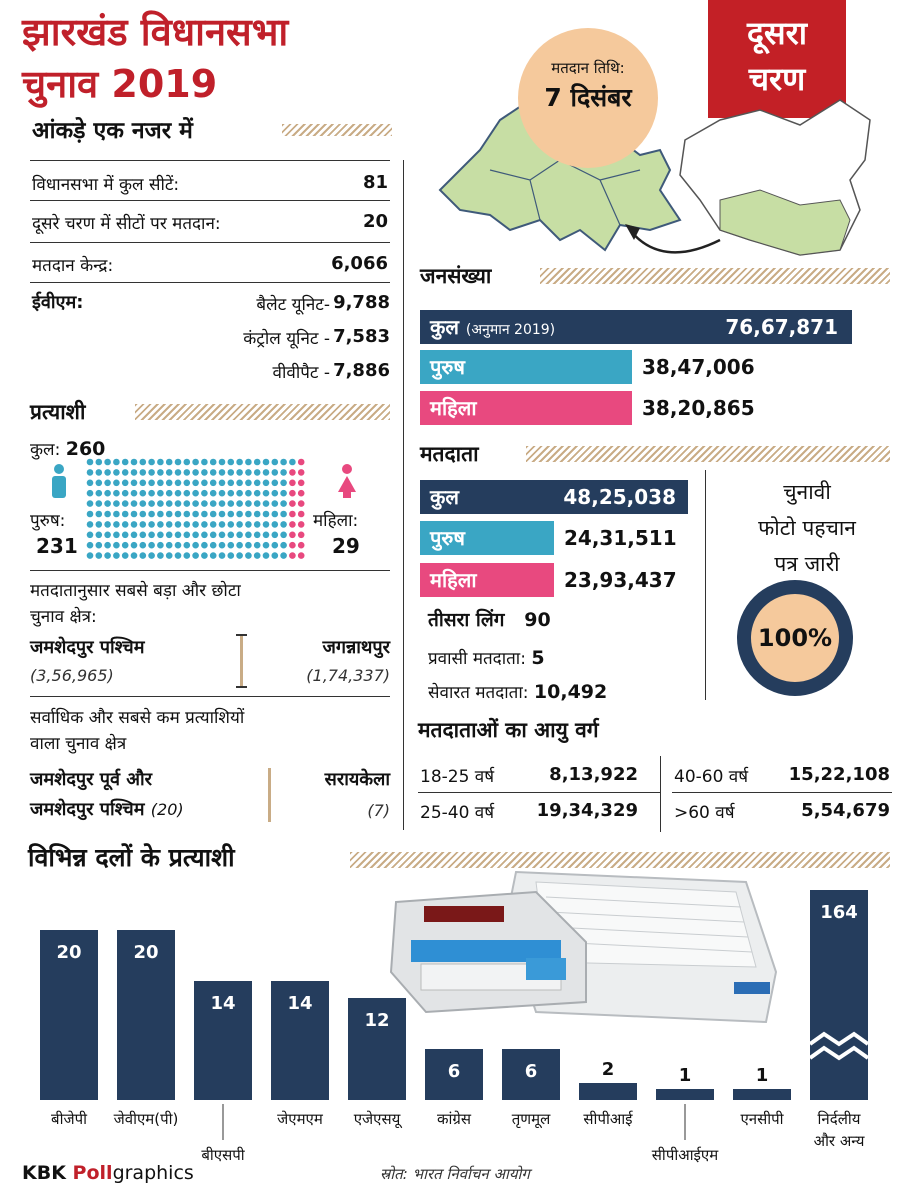 Image resolution: width=913 pixels, height=1200 pixels. What do you see at coordinates (715, 276) in the screenshot?
I see `population-divider` at bounding box center [715, 276].